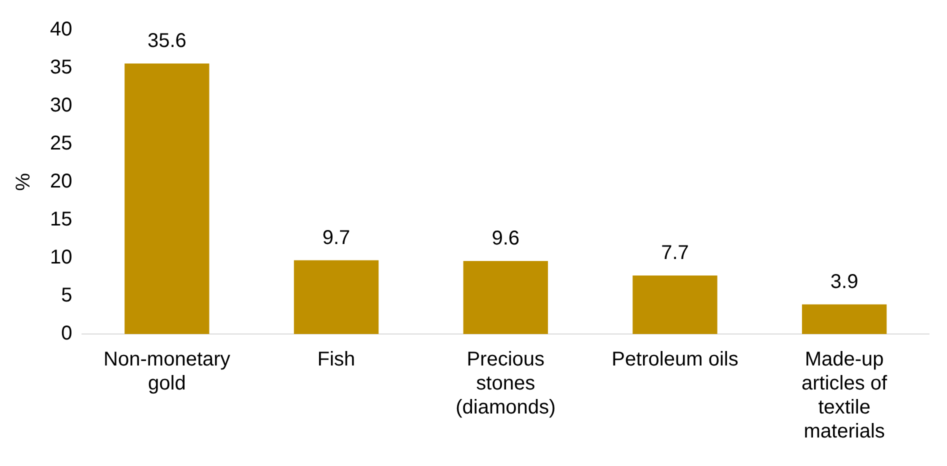 The height and width of the screenshot is (466, 947). Describe the element at coordinates (23, 181) in the screenshot. I see `y-axis-title: %` at that location.